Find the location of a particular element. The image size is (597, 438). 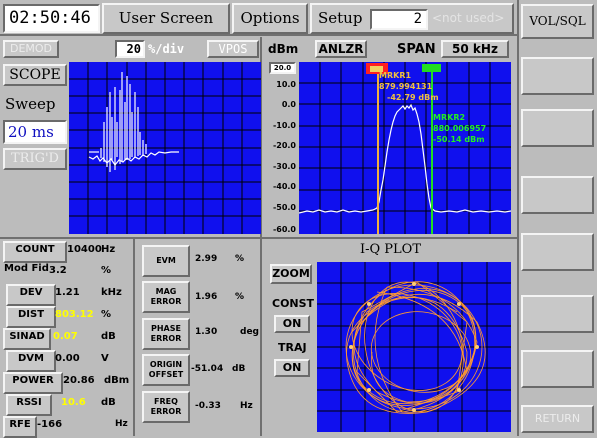

error-row: MAG ERROR 1.96 % is located at coordinates (200, 299).